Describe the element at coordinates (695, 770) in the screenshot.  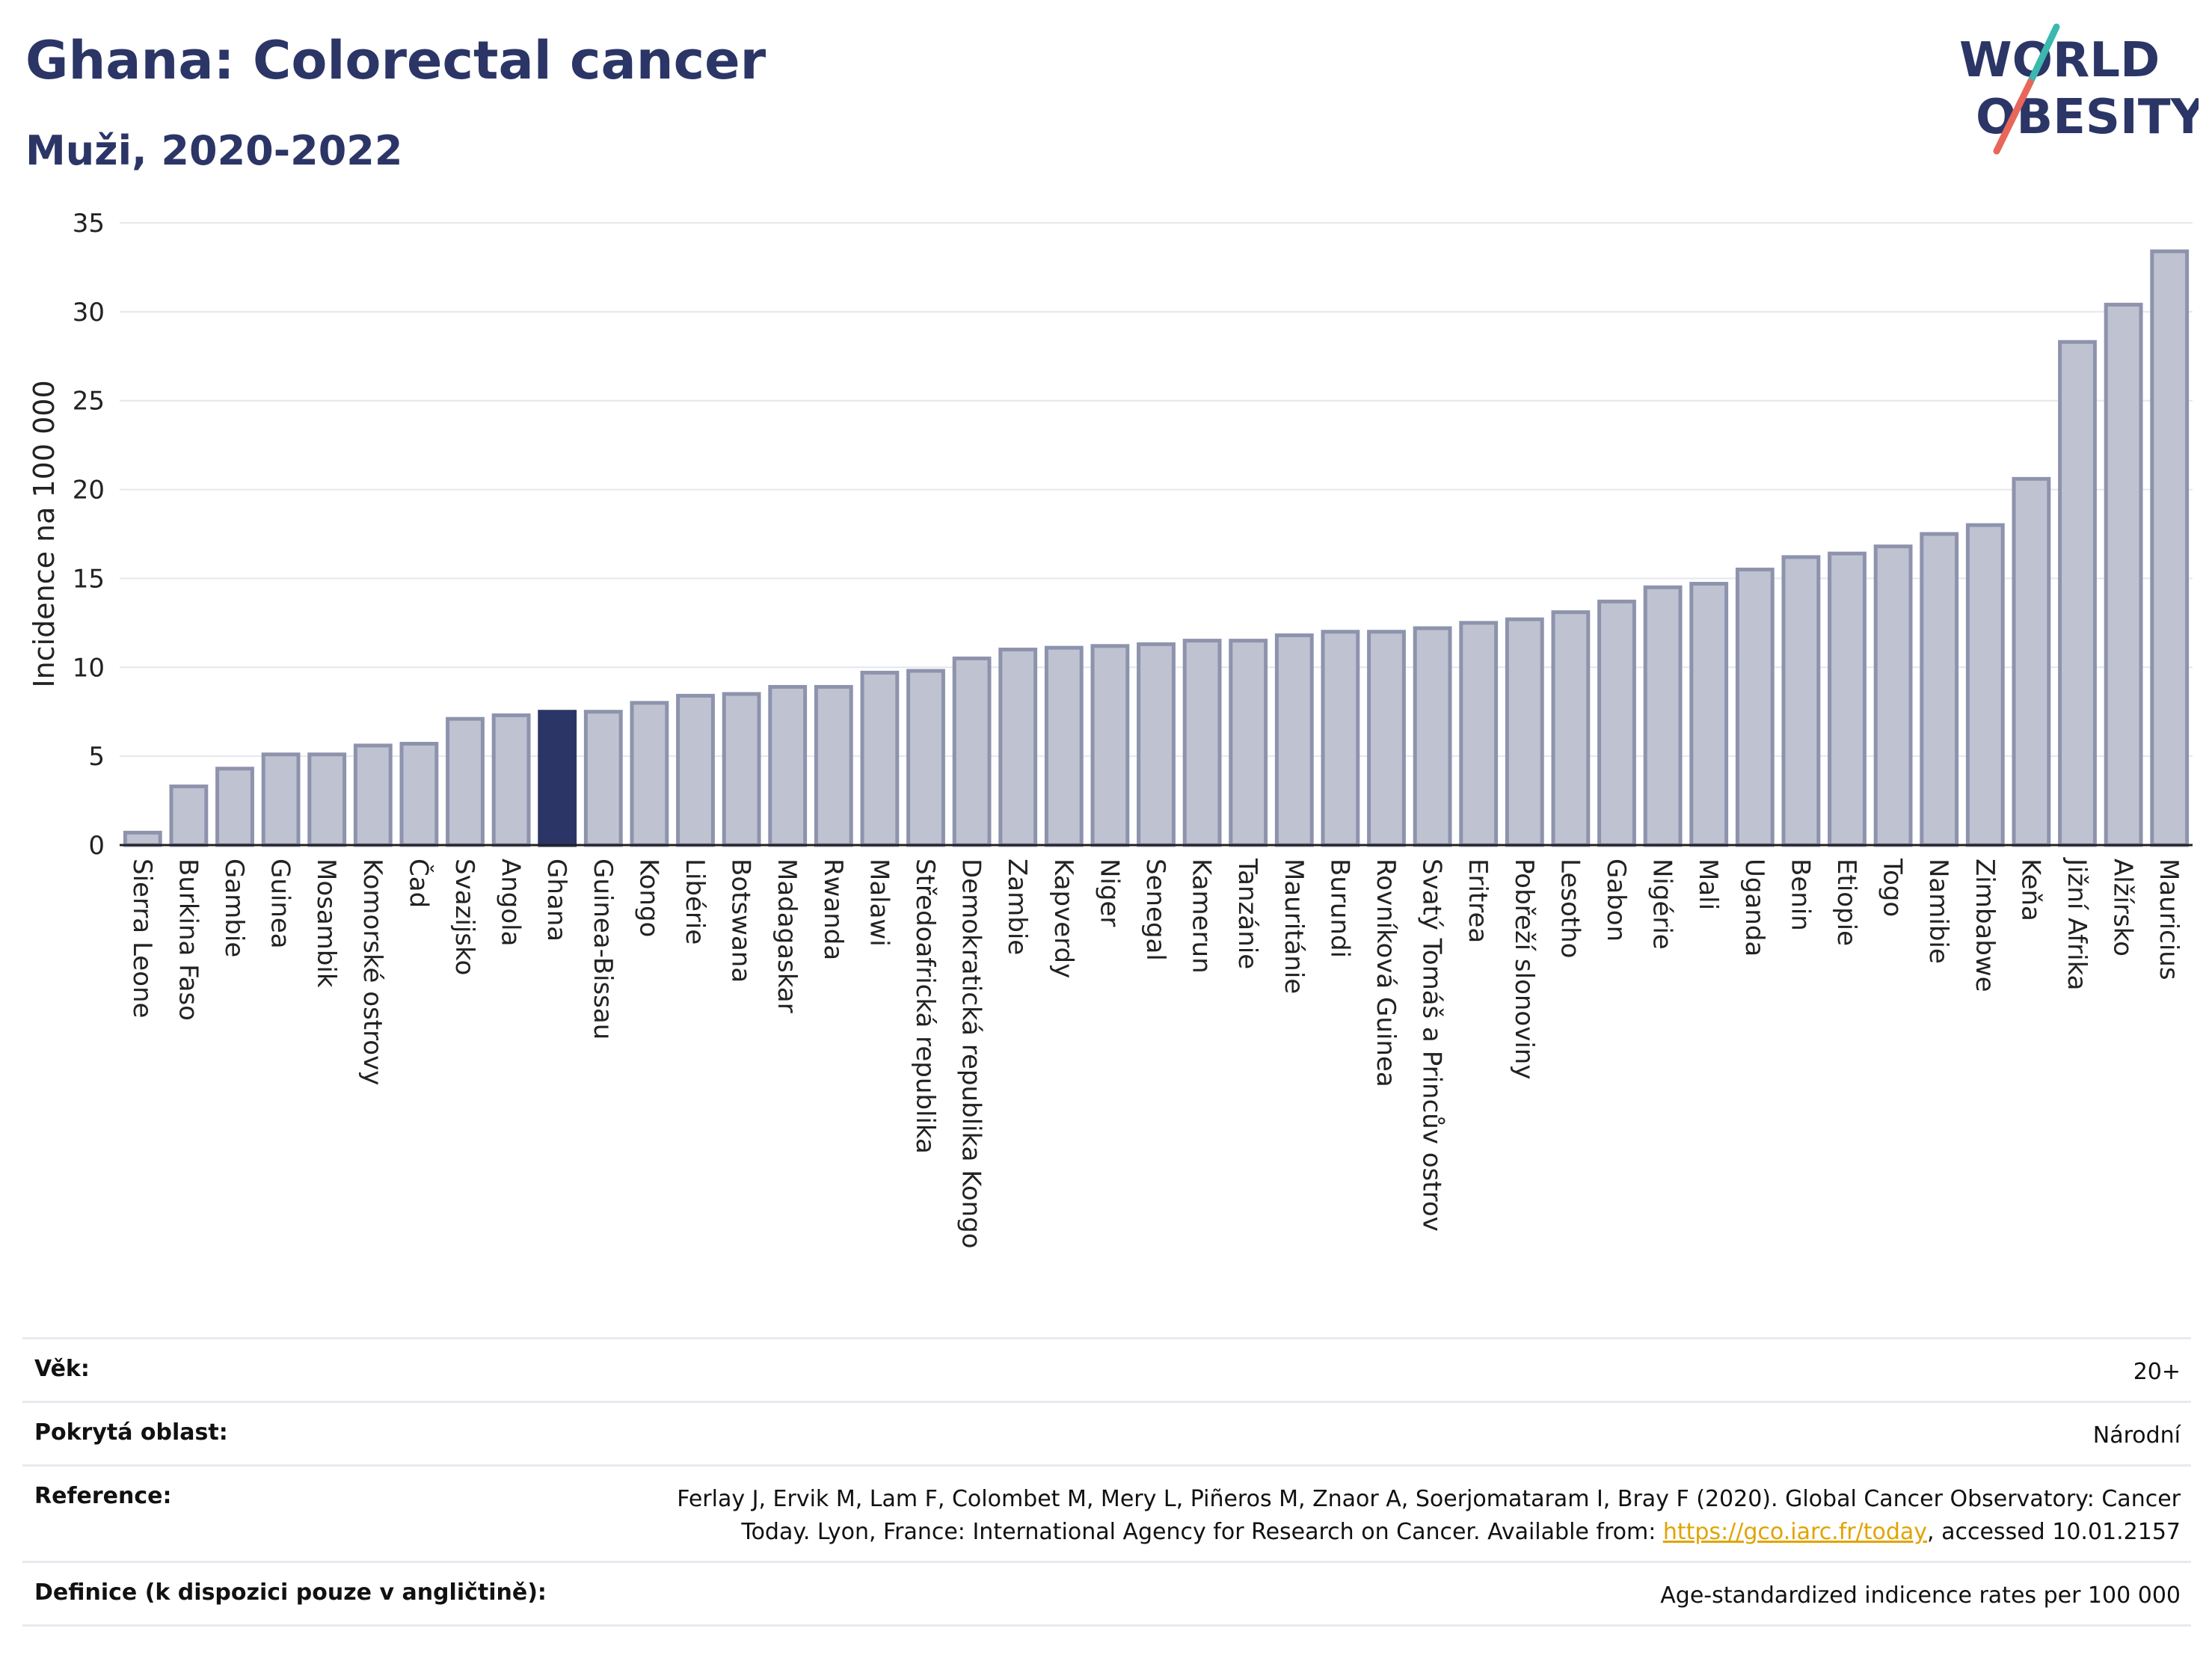
I see `bar-libérie` at that location.